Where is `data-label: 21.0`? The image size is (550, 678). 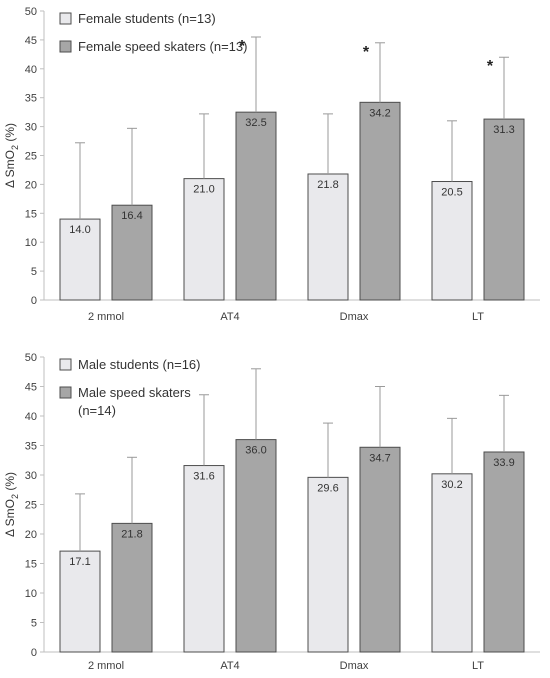 data-label: 21.0 is located at coordinates (203, 190).